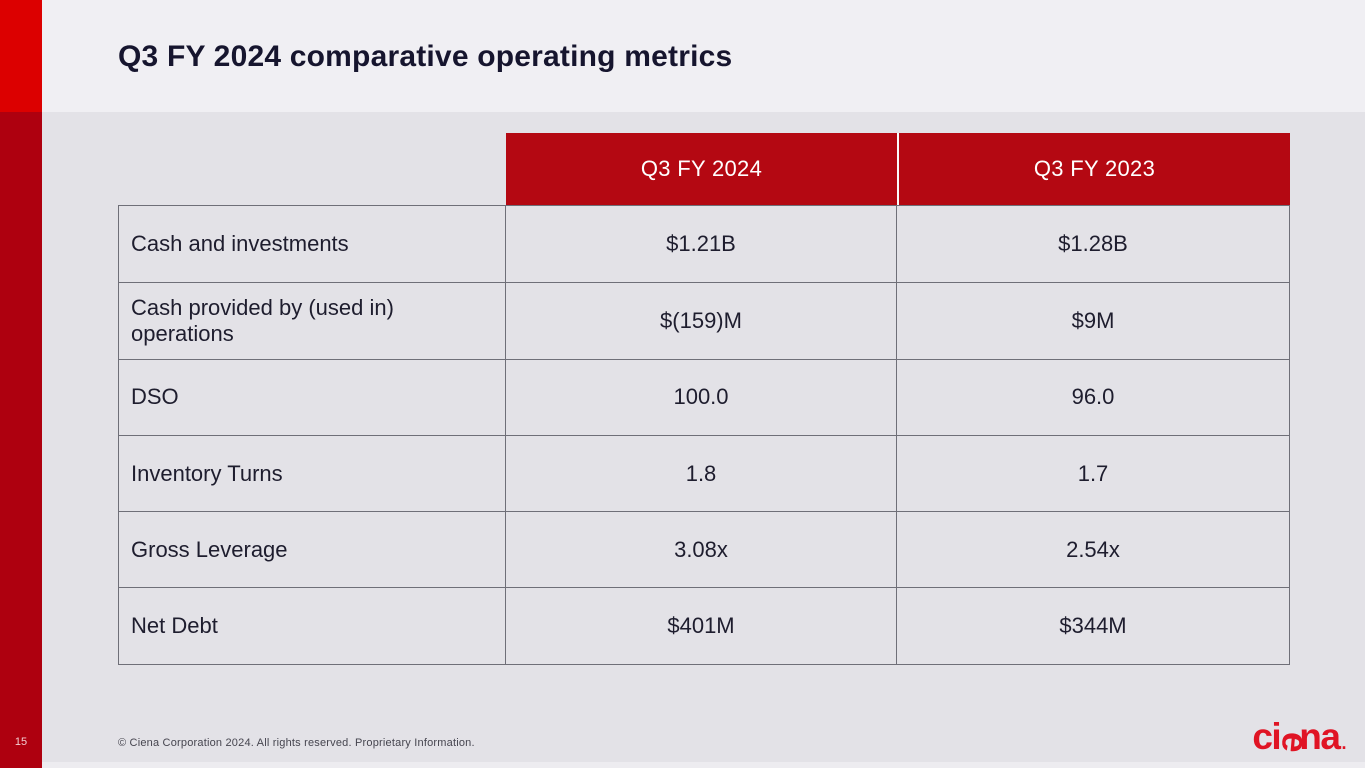 Image resolution: width=1365 pixels, height=768 pixels. I want to click on table-header-q3-fy-2024: Q3 FY 2024, so click(701, 169).